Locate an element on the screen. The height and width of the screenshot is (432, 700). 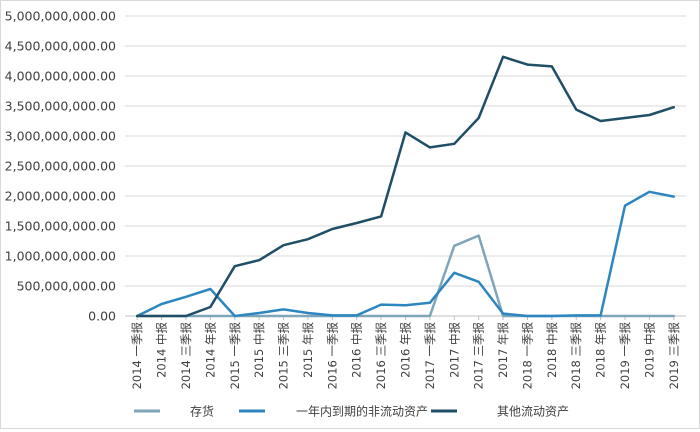
x-tick-label: 2016 中报 is located at coordinates (357, 349).